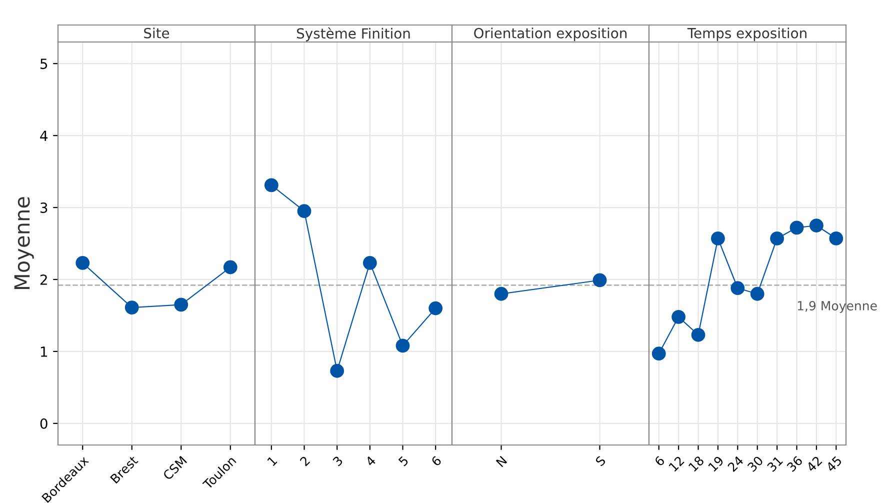 Image resolution: width=881 pixels, height=503 pixels. Describe the element at coordinates (44, 64) in the screenshot. I see `y-tick-label: 5` at that location.